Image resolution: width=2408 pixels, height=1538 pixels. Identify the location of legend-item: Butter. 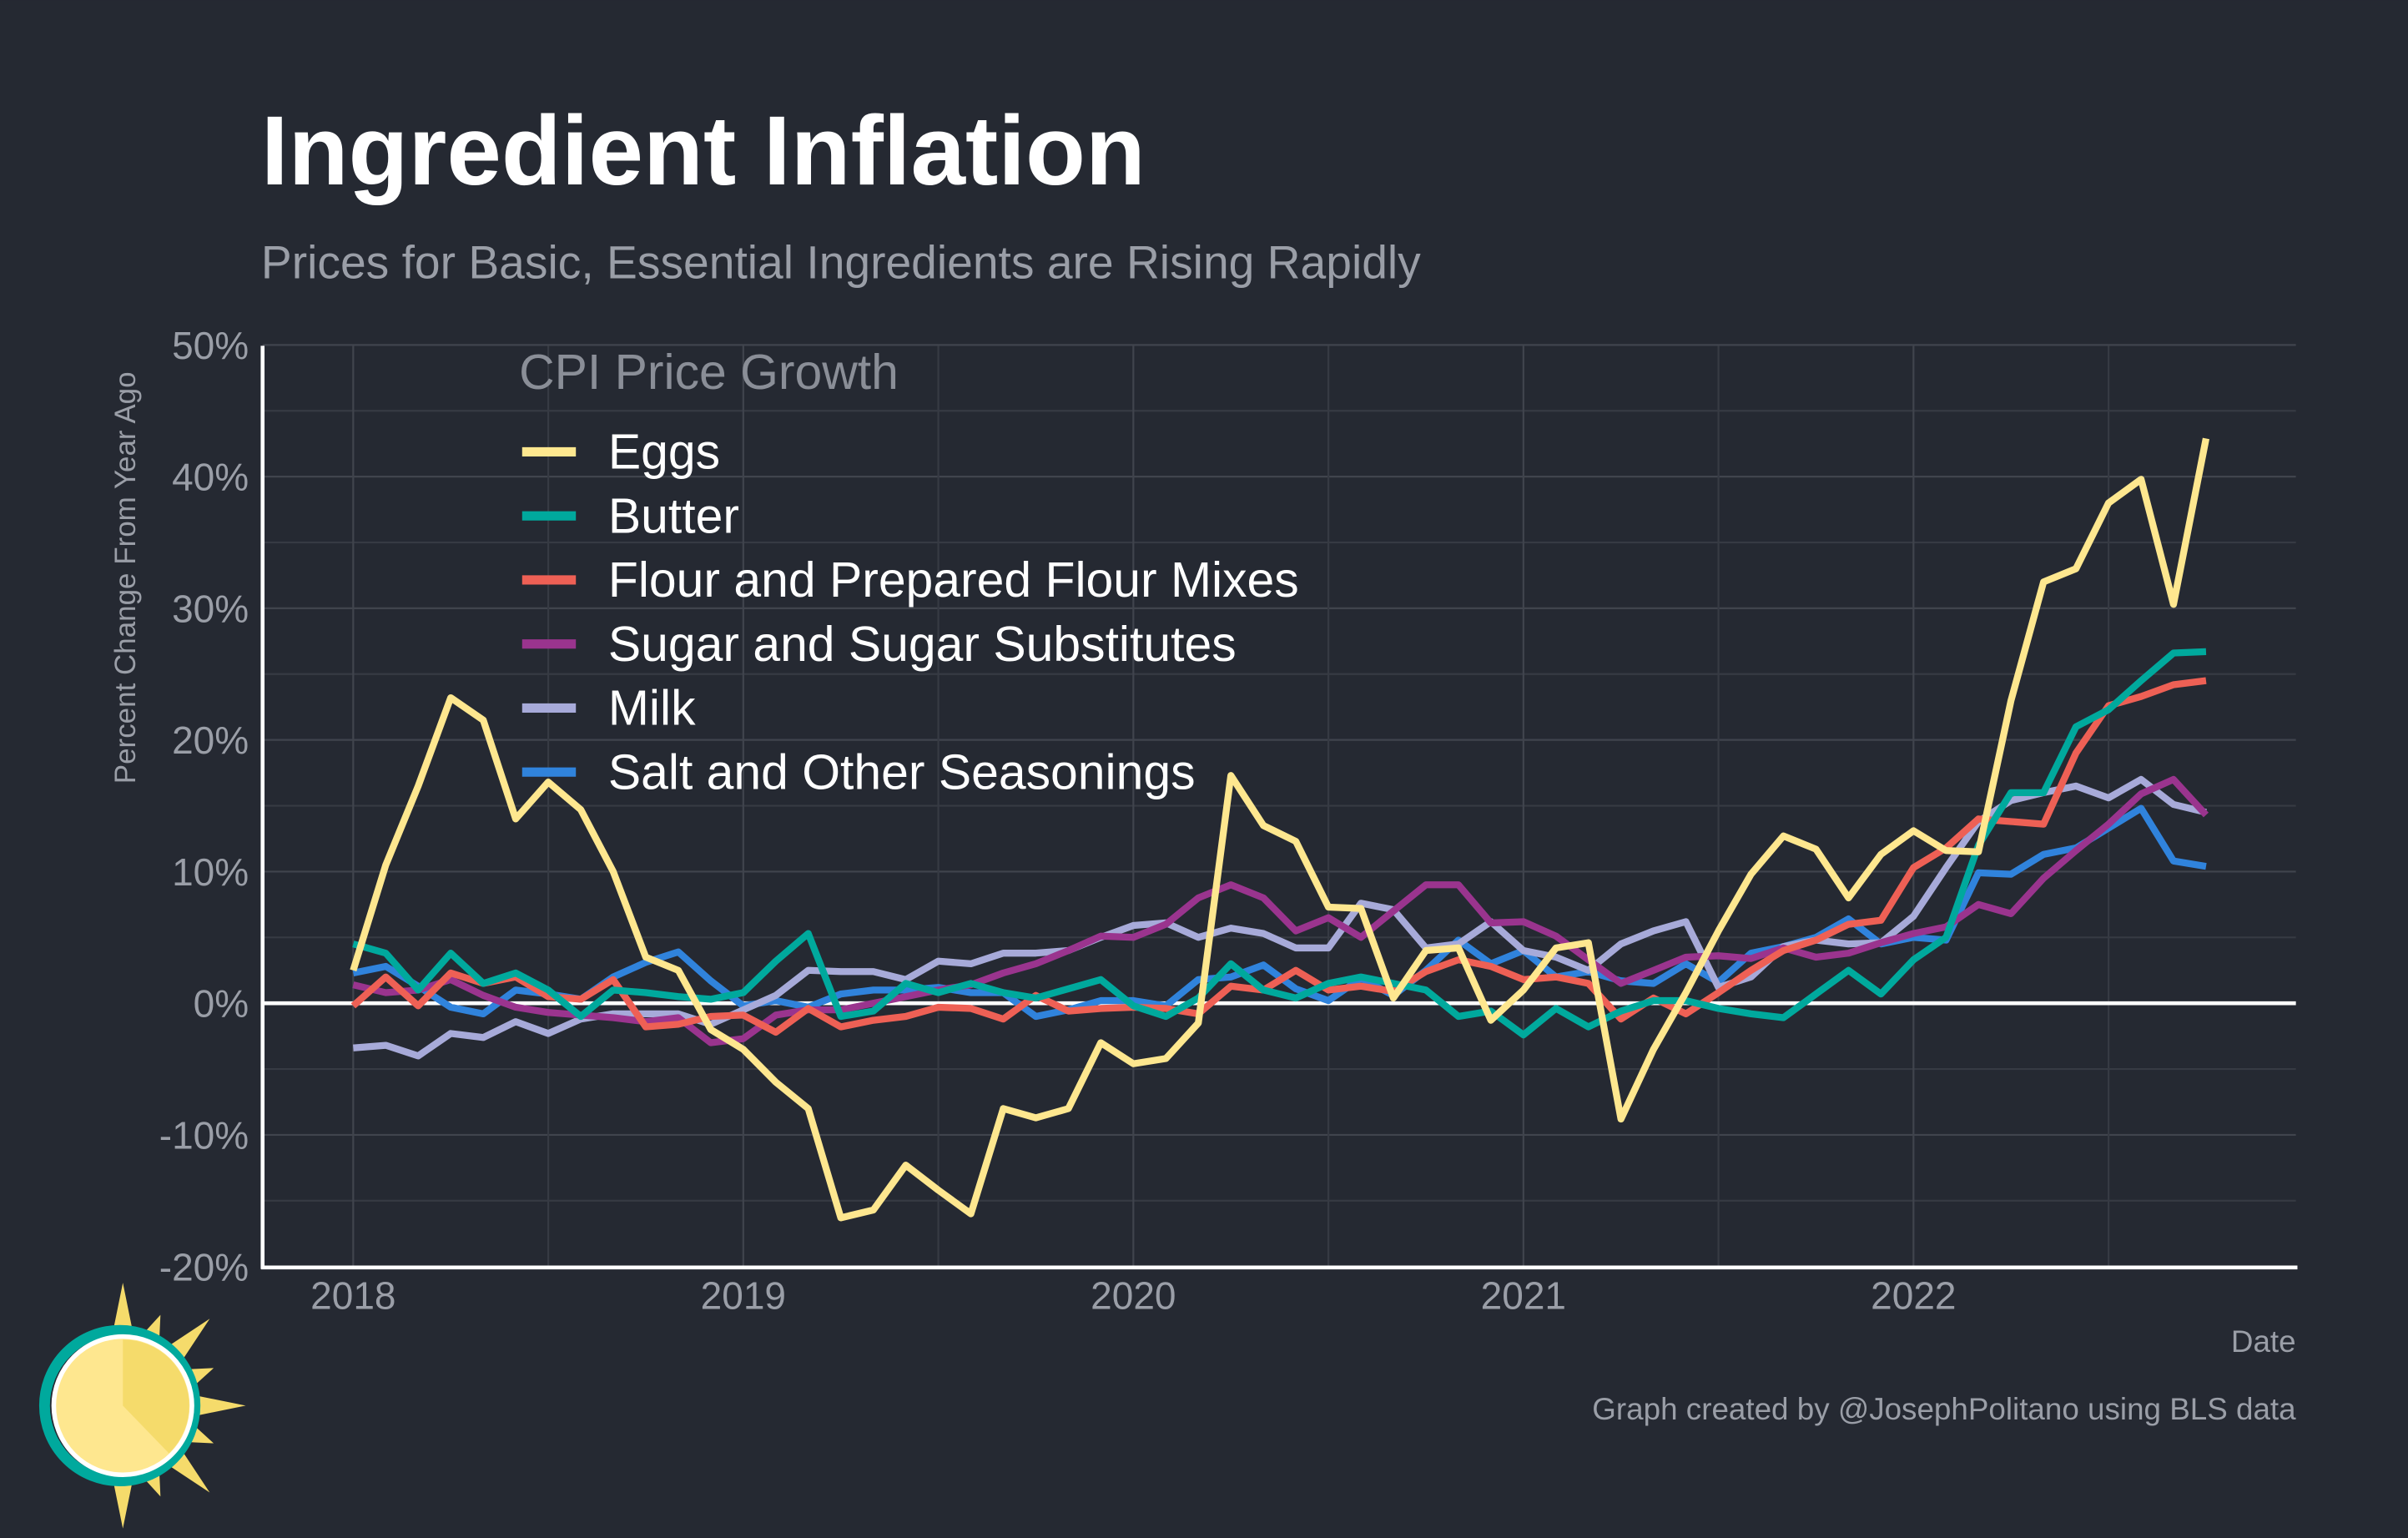
(630, 516).